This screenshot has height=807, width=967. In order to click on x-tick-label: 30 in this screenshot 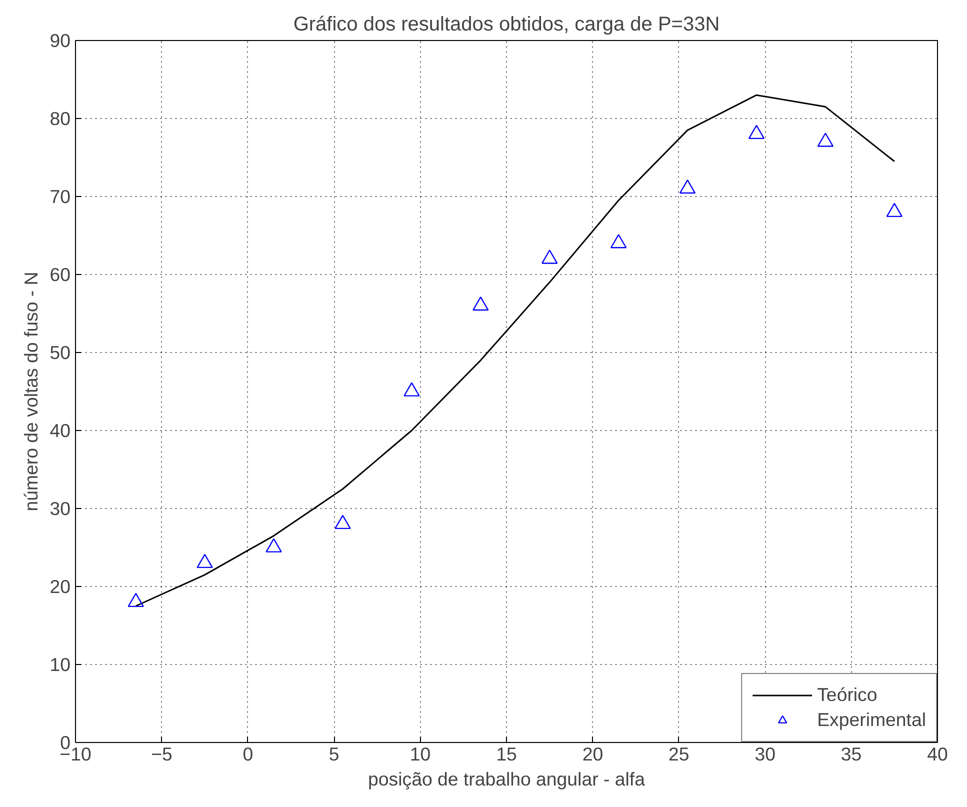, I will do `click(765, 754)`.